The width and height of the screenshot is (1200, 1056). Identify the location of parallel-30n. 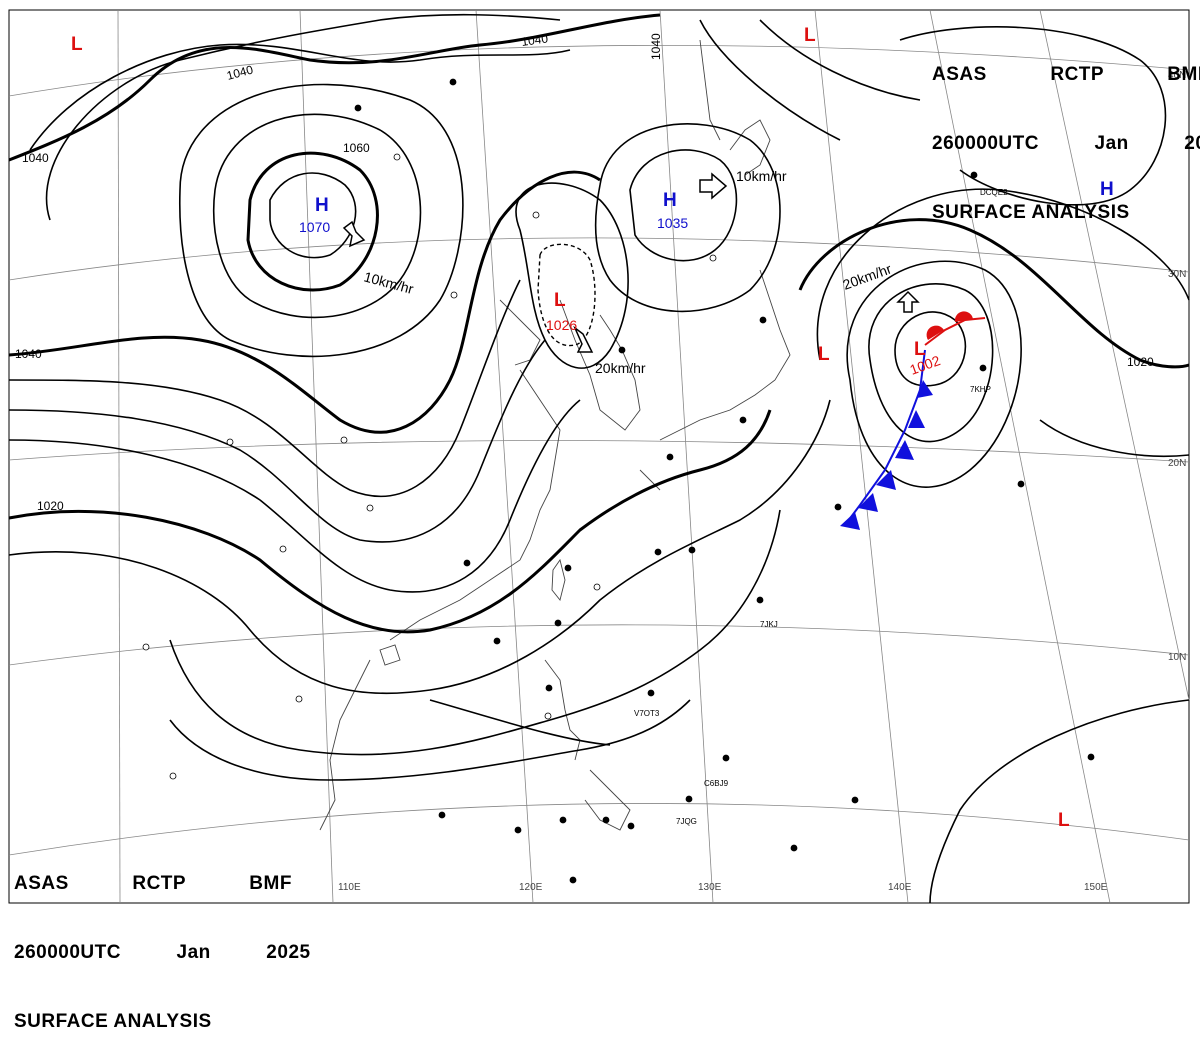
(599, 259).